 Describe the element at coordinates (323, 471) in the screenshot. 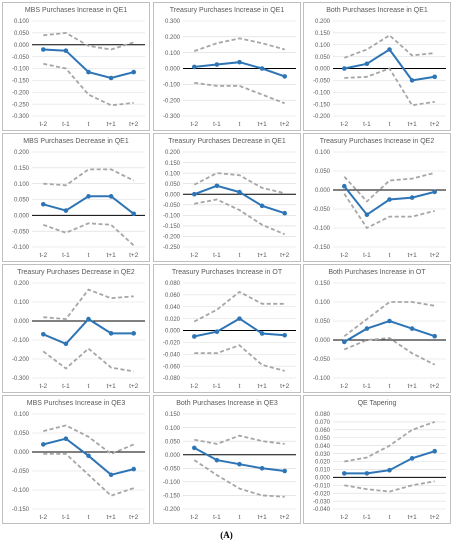

I see `y-tick-label: 0.010` at that location.